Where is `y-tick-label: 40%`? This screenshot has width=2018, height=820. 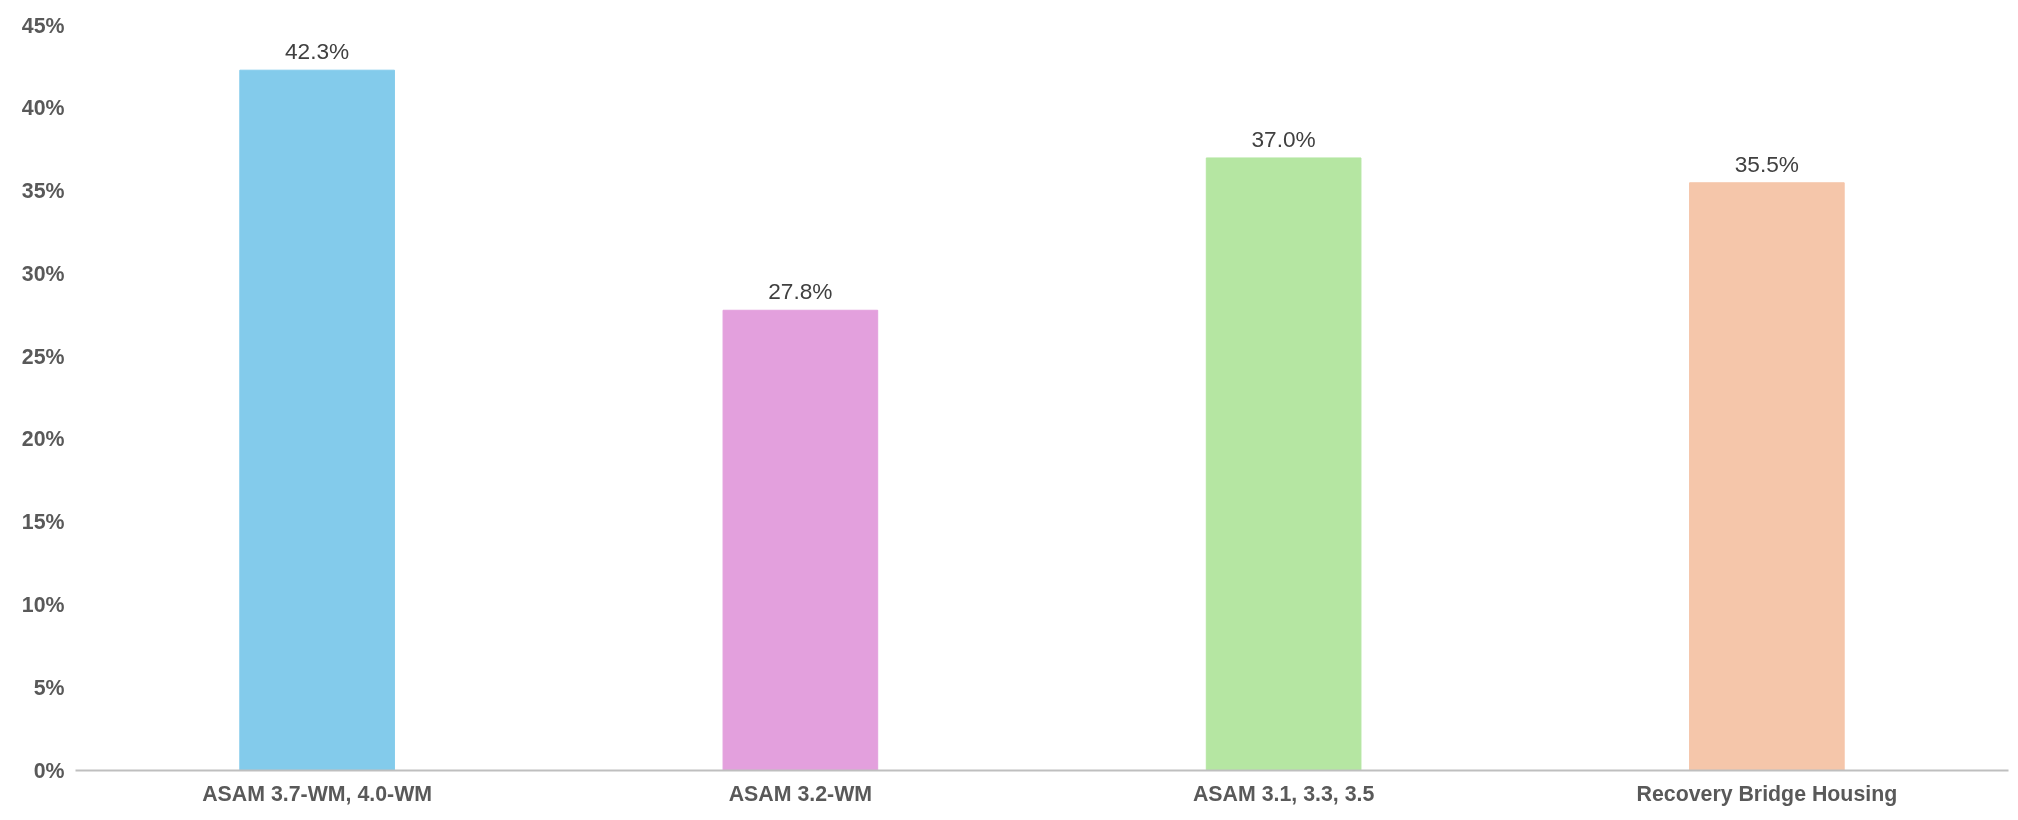
y-tick-label: 40% is located at coordinates (43, 108).